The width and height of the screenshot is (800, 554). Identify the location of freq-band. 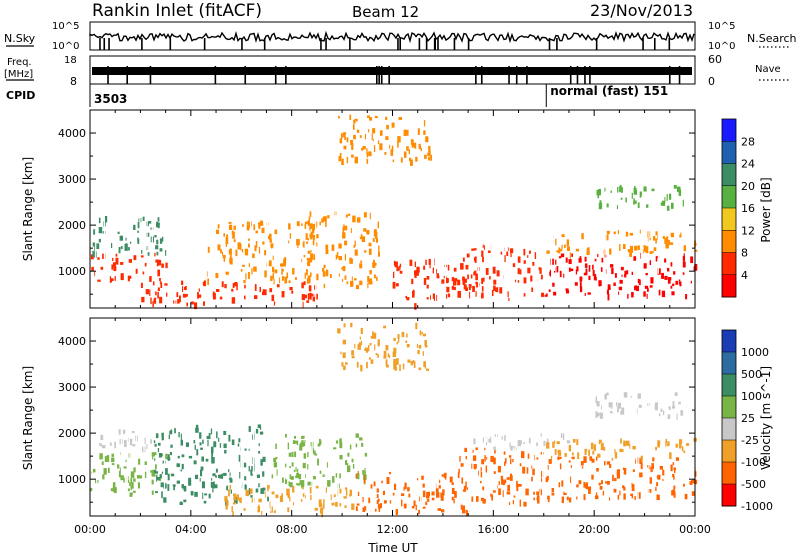
(392, 71).